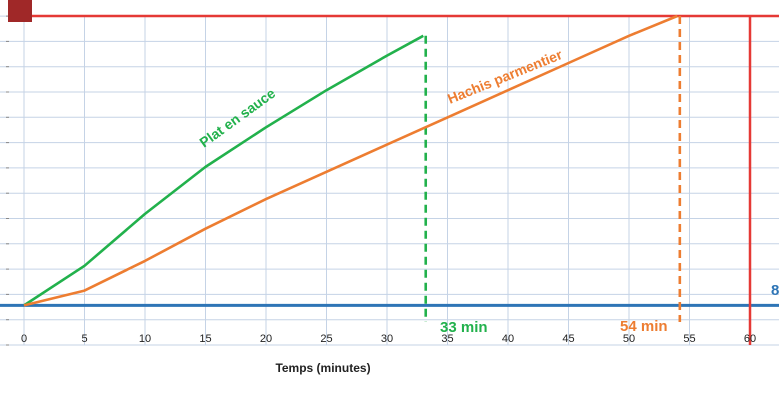 This screenshot has width=779, height=405. Describe the element at coordinates (750, 339) in the screenshot. I see `x-tick-60: 60` at that location.